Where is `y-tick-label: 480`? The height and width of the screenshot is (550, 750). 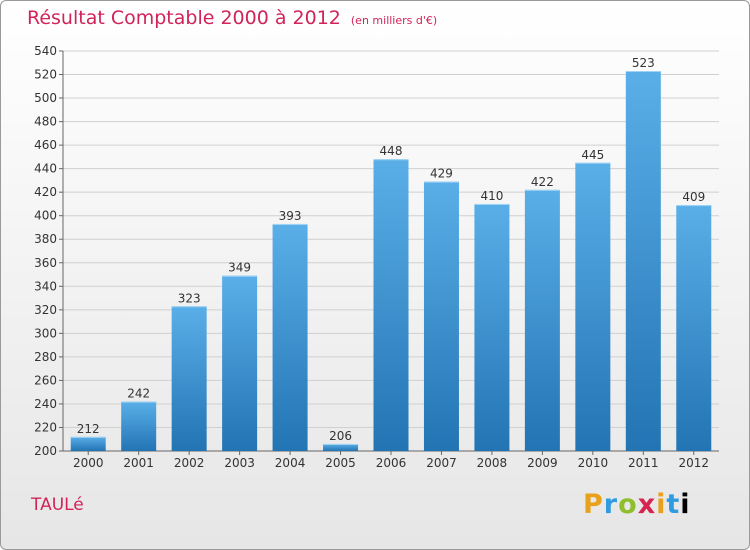 y-tick-label: 480 is located at coordinates (45, 122).